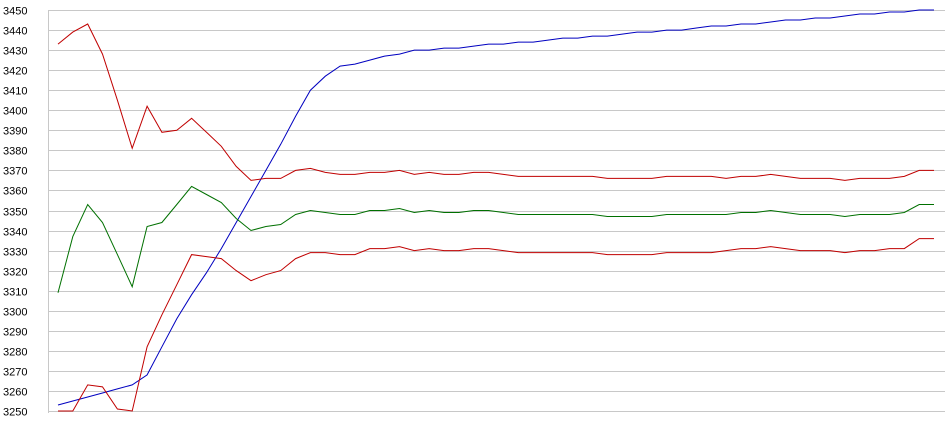  I want to click on y-tick-label: 3450, so click(15, 12).